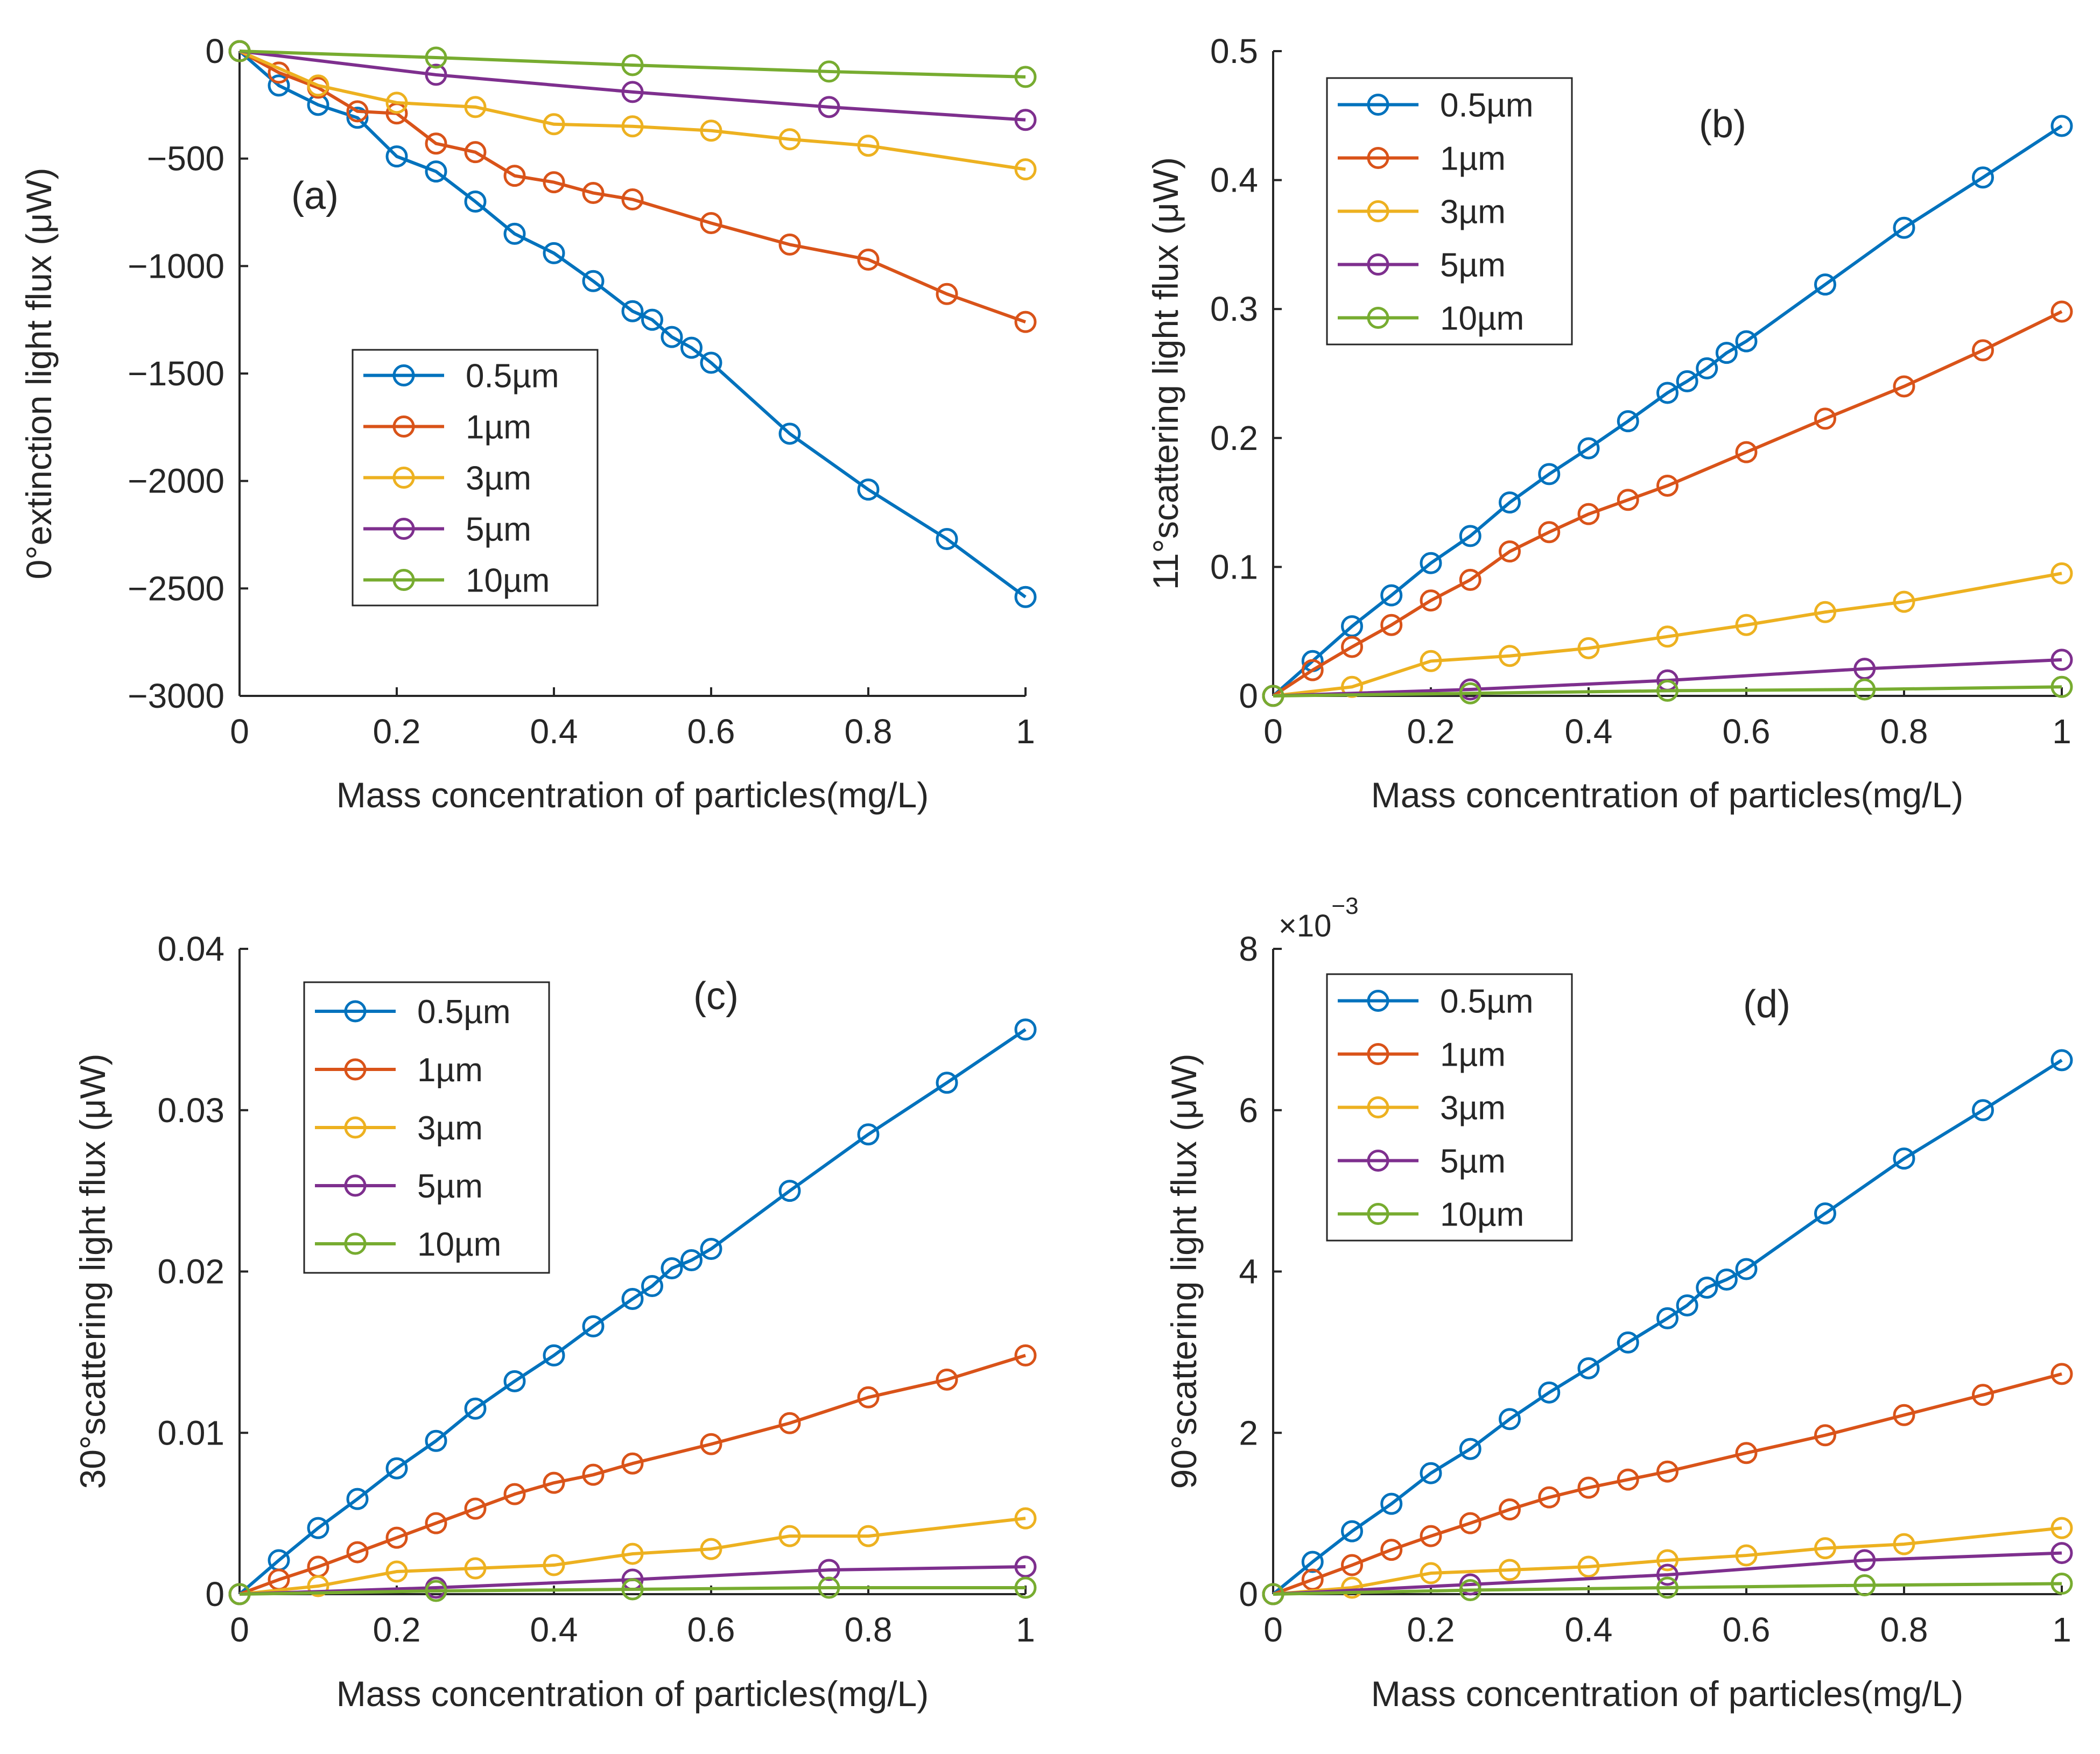 Image resolution: width=2100 pixels, height=1754 pixels. What do you see at coordinates (499, 529) in the screenshot?
I see `legend-label: 5µm` at bounding box center [499, 529].